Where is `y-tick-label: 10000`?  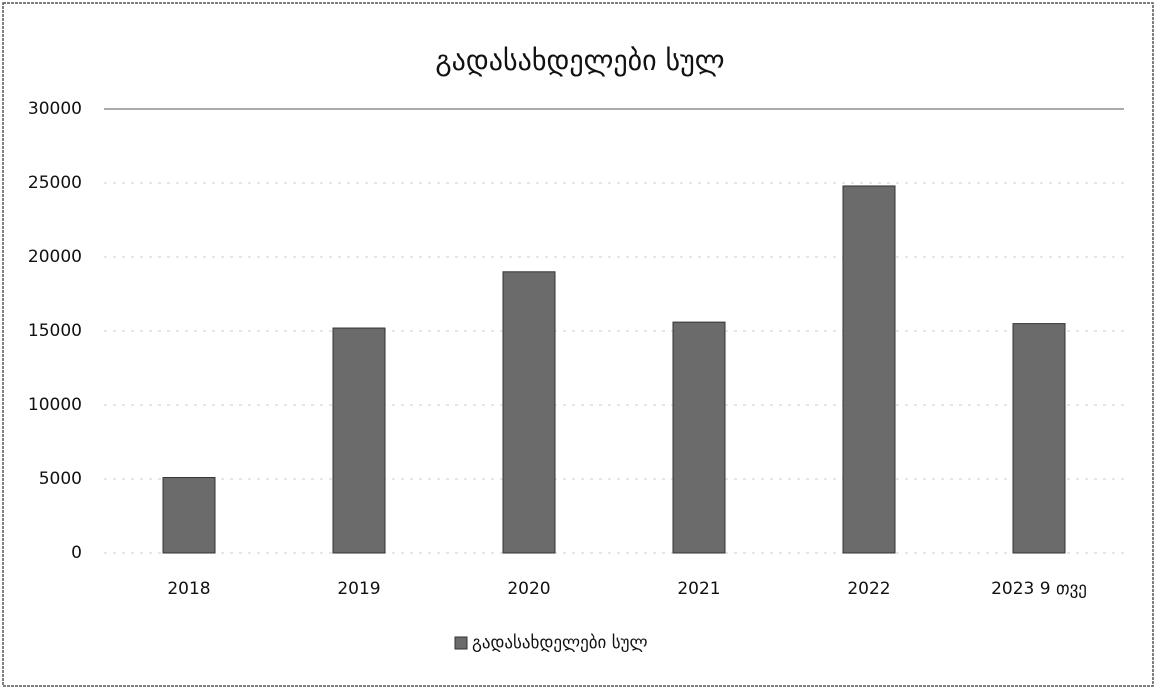
y-tick-label: 10000 is located at coordinates (55, 405).